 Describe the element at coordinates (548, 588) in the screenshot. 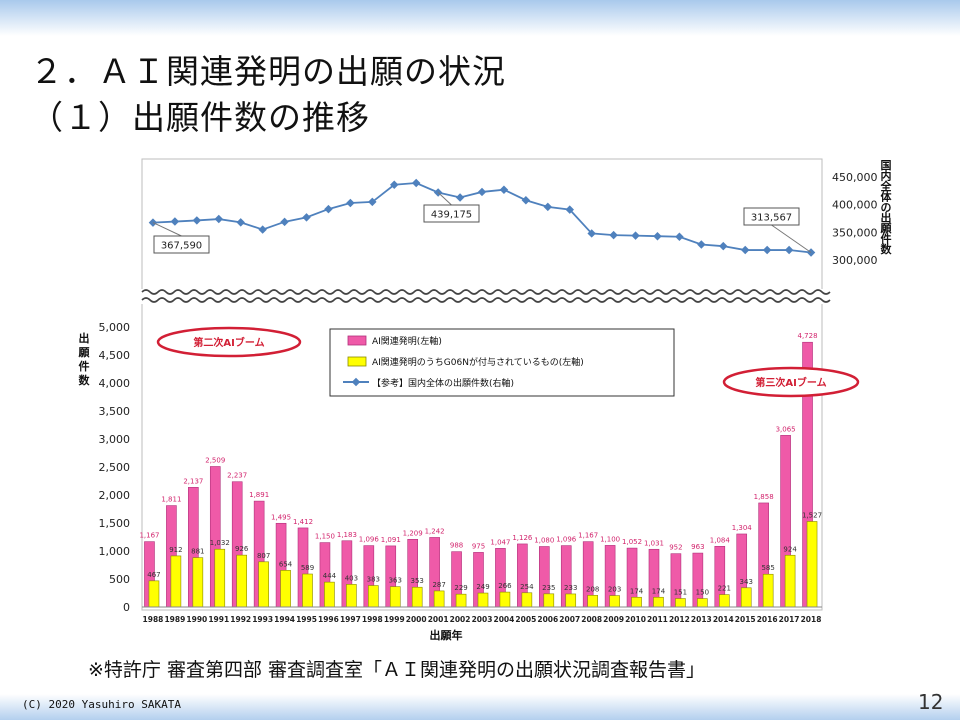

I see `bar-g06n-value-label: 235` at that location.